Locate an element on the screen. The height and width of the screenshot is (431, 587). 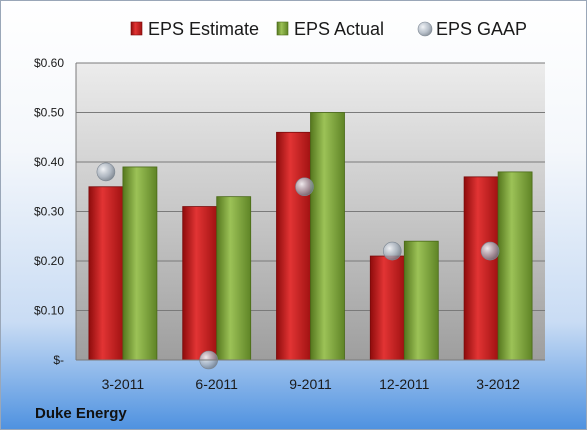
legend-label: EPS GAAP is located at coordinates (481, 29).